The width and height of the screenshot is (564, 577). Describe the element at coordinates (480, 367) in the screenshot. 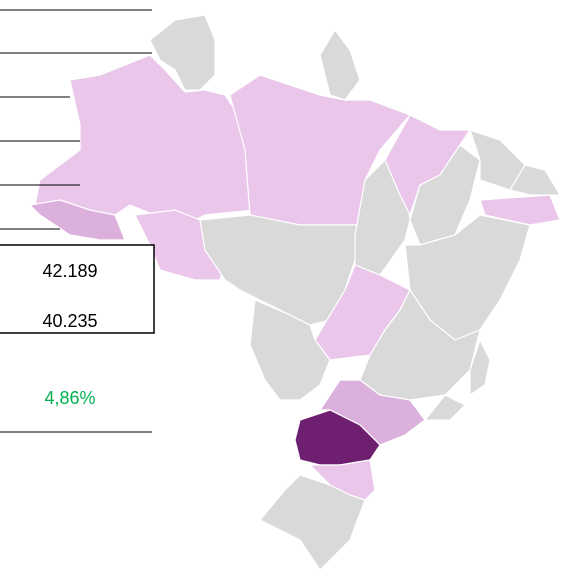

I see `state-es` at that location.